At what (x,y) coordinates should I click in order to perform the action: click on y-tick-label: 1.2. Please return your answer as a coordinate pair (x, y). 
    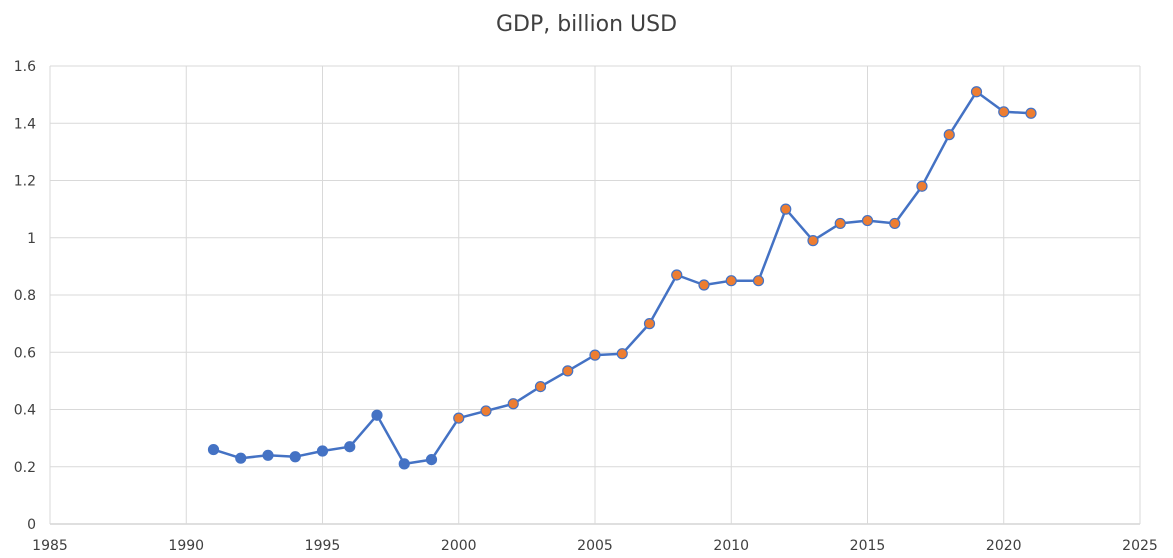
    Looking at the image, I should click on (25, 182).